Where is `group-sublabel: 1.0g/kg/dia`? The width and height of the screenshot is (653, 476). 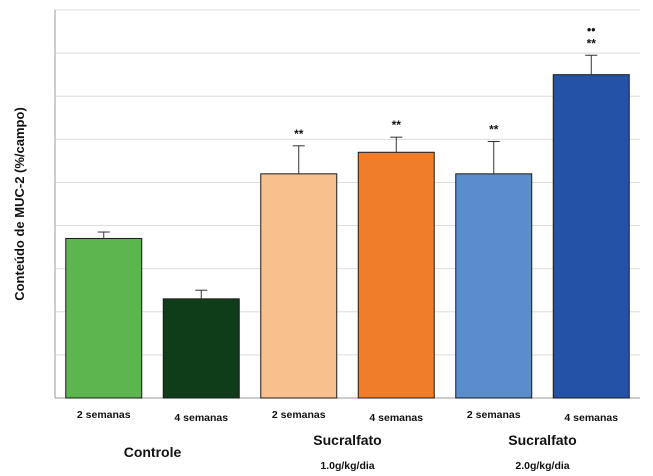 group-sublabel: 1.0g/kg/dia is located at coordinates (347, 466).